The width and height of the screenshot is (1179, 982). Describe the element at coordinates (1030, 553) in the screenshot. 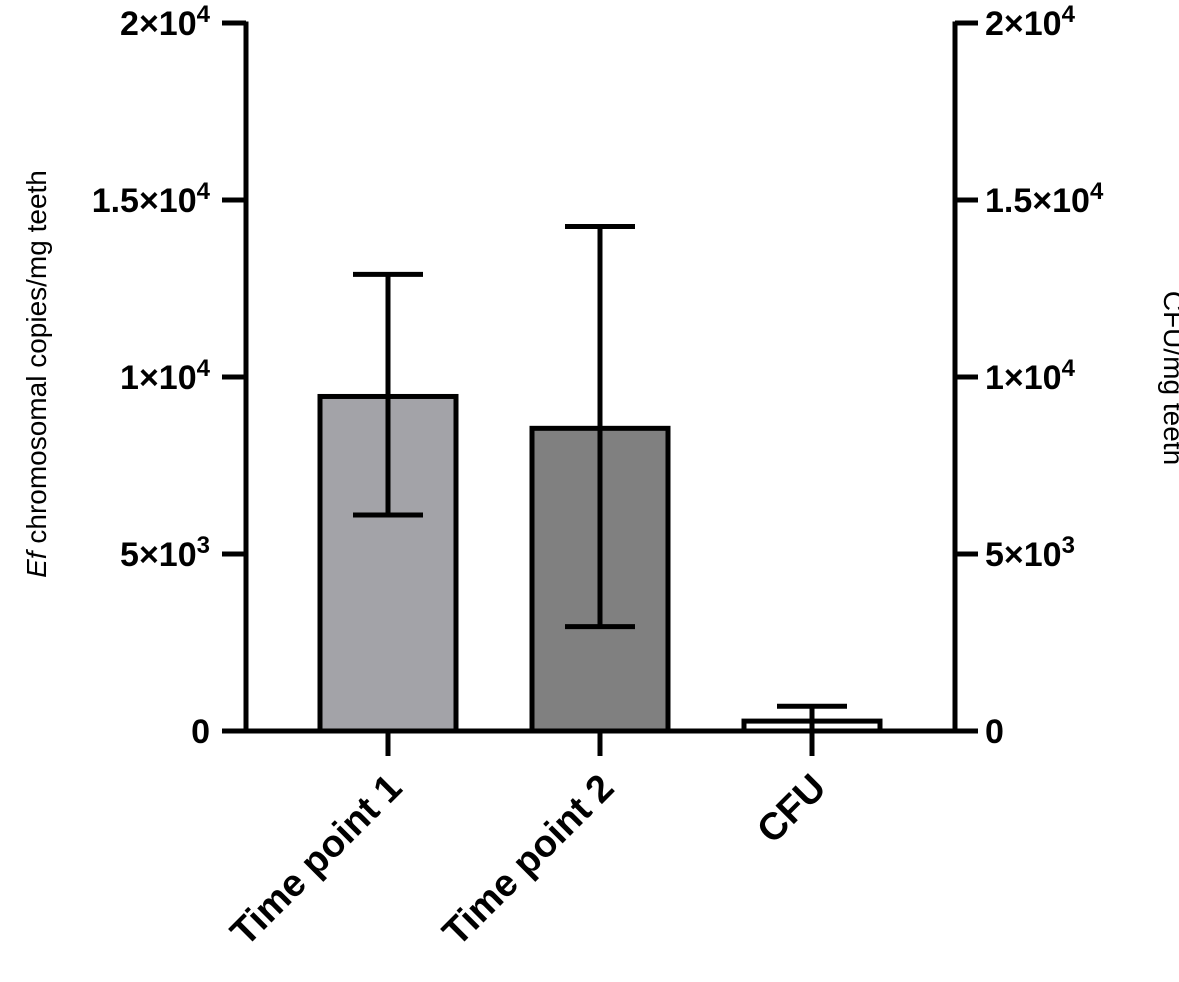

I see `right-y-tick-label: 5×10³` at that location.